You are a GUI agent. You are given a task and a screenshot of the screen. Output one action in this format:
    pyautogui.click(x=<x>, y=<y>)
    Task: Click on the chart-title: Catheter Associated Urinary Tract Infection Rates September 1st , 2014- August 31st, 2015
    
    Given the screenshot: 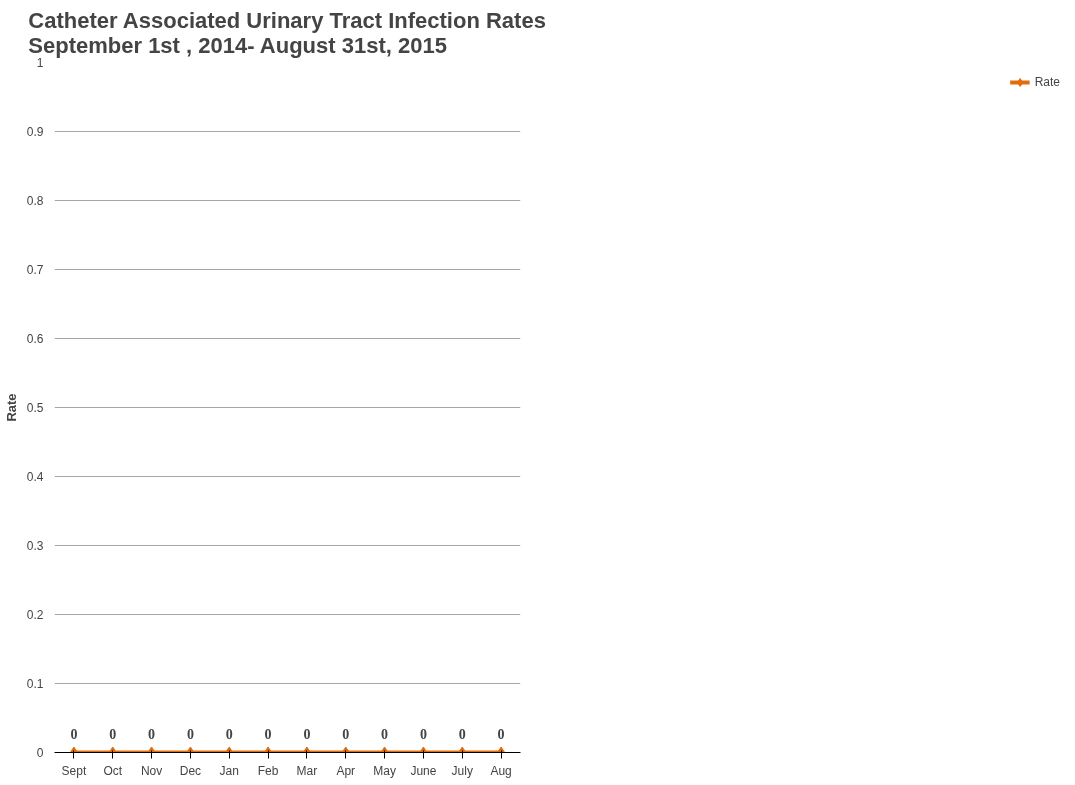 What is the action you would take?
    pyautogui.click(x=287, y=32)
    